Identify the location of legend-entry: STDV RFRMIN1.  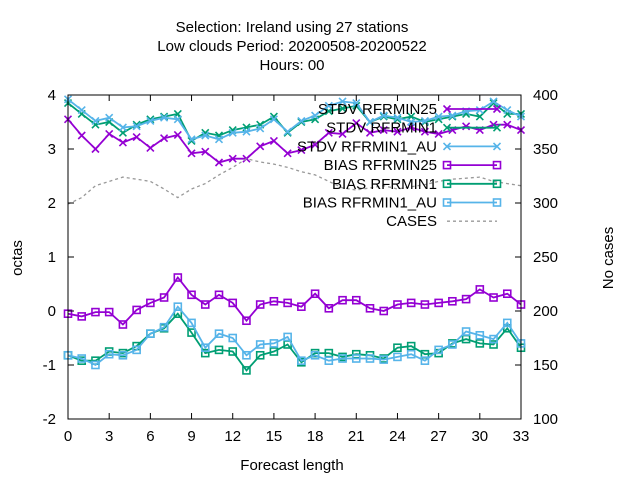
(414, 128).